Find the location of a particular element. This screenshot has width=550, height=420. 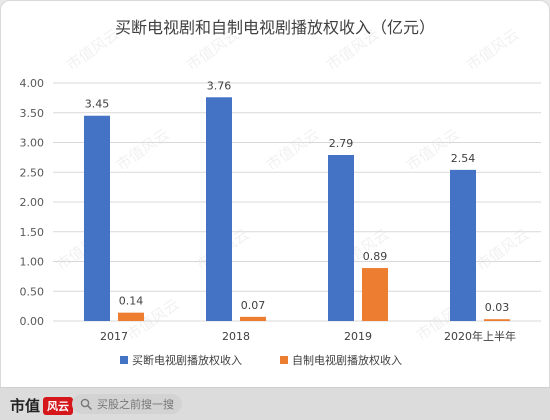

search-bar: 买股之前搜一搜 is located at coordinates (127, 404).